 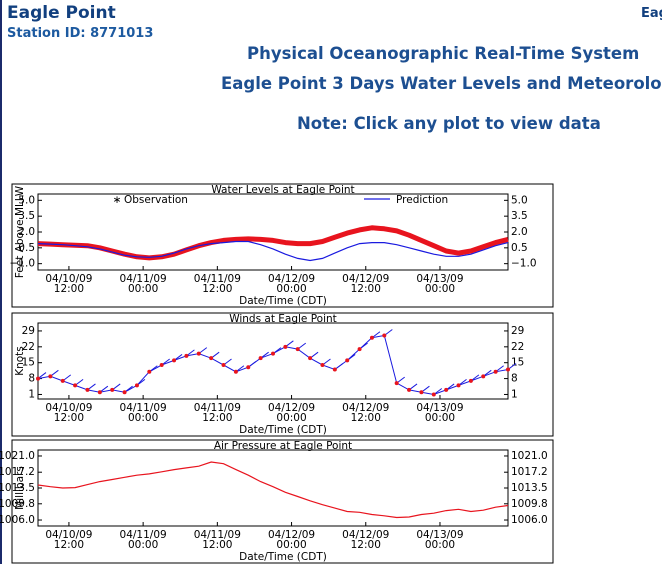 What do you see at coordinates (28, 363) in the screenshot?
I see `y-tick-label: 15` at bounding box center [28, 363].